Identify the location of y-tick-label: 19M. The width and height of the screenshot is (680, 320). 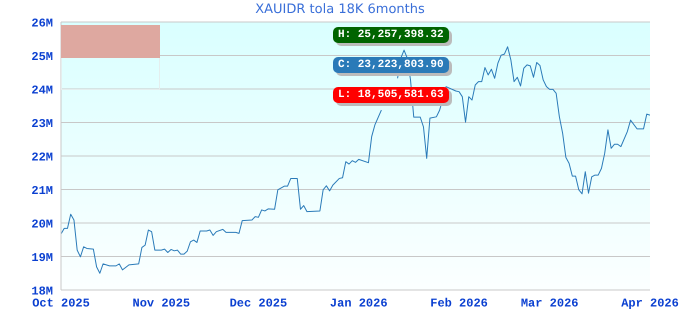
(42, 257).